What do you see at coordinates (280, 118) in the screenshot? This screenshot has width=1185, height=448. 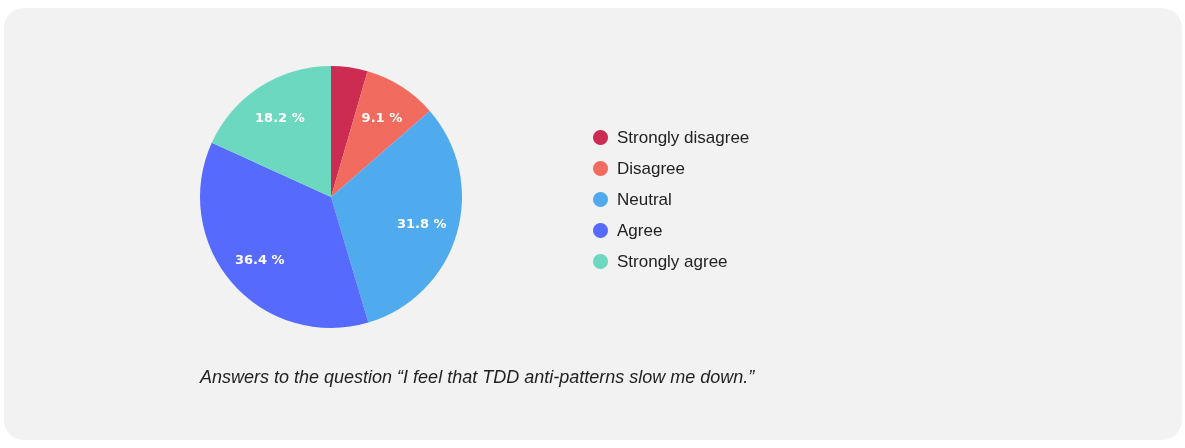 I see `data-label: 18.2 %` at bounding box center [280, 118].